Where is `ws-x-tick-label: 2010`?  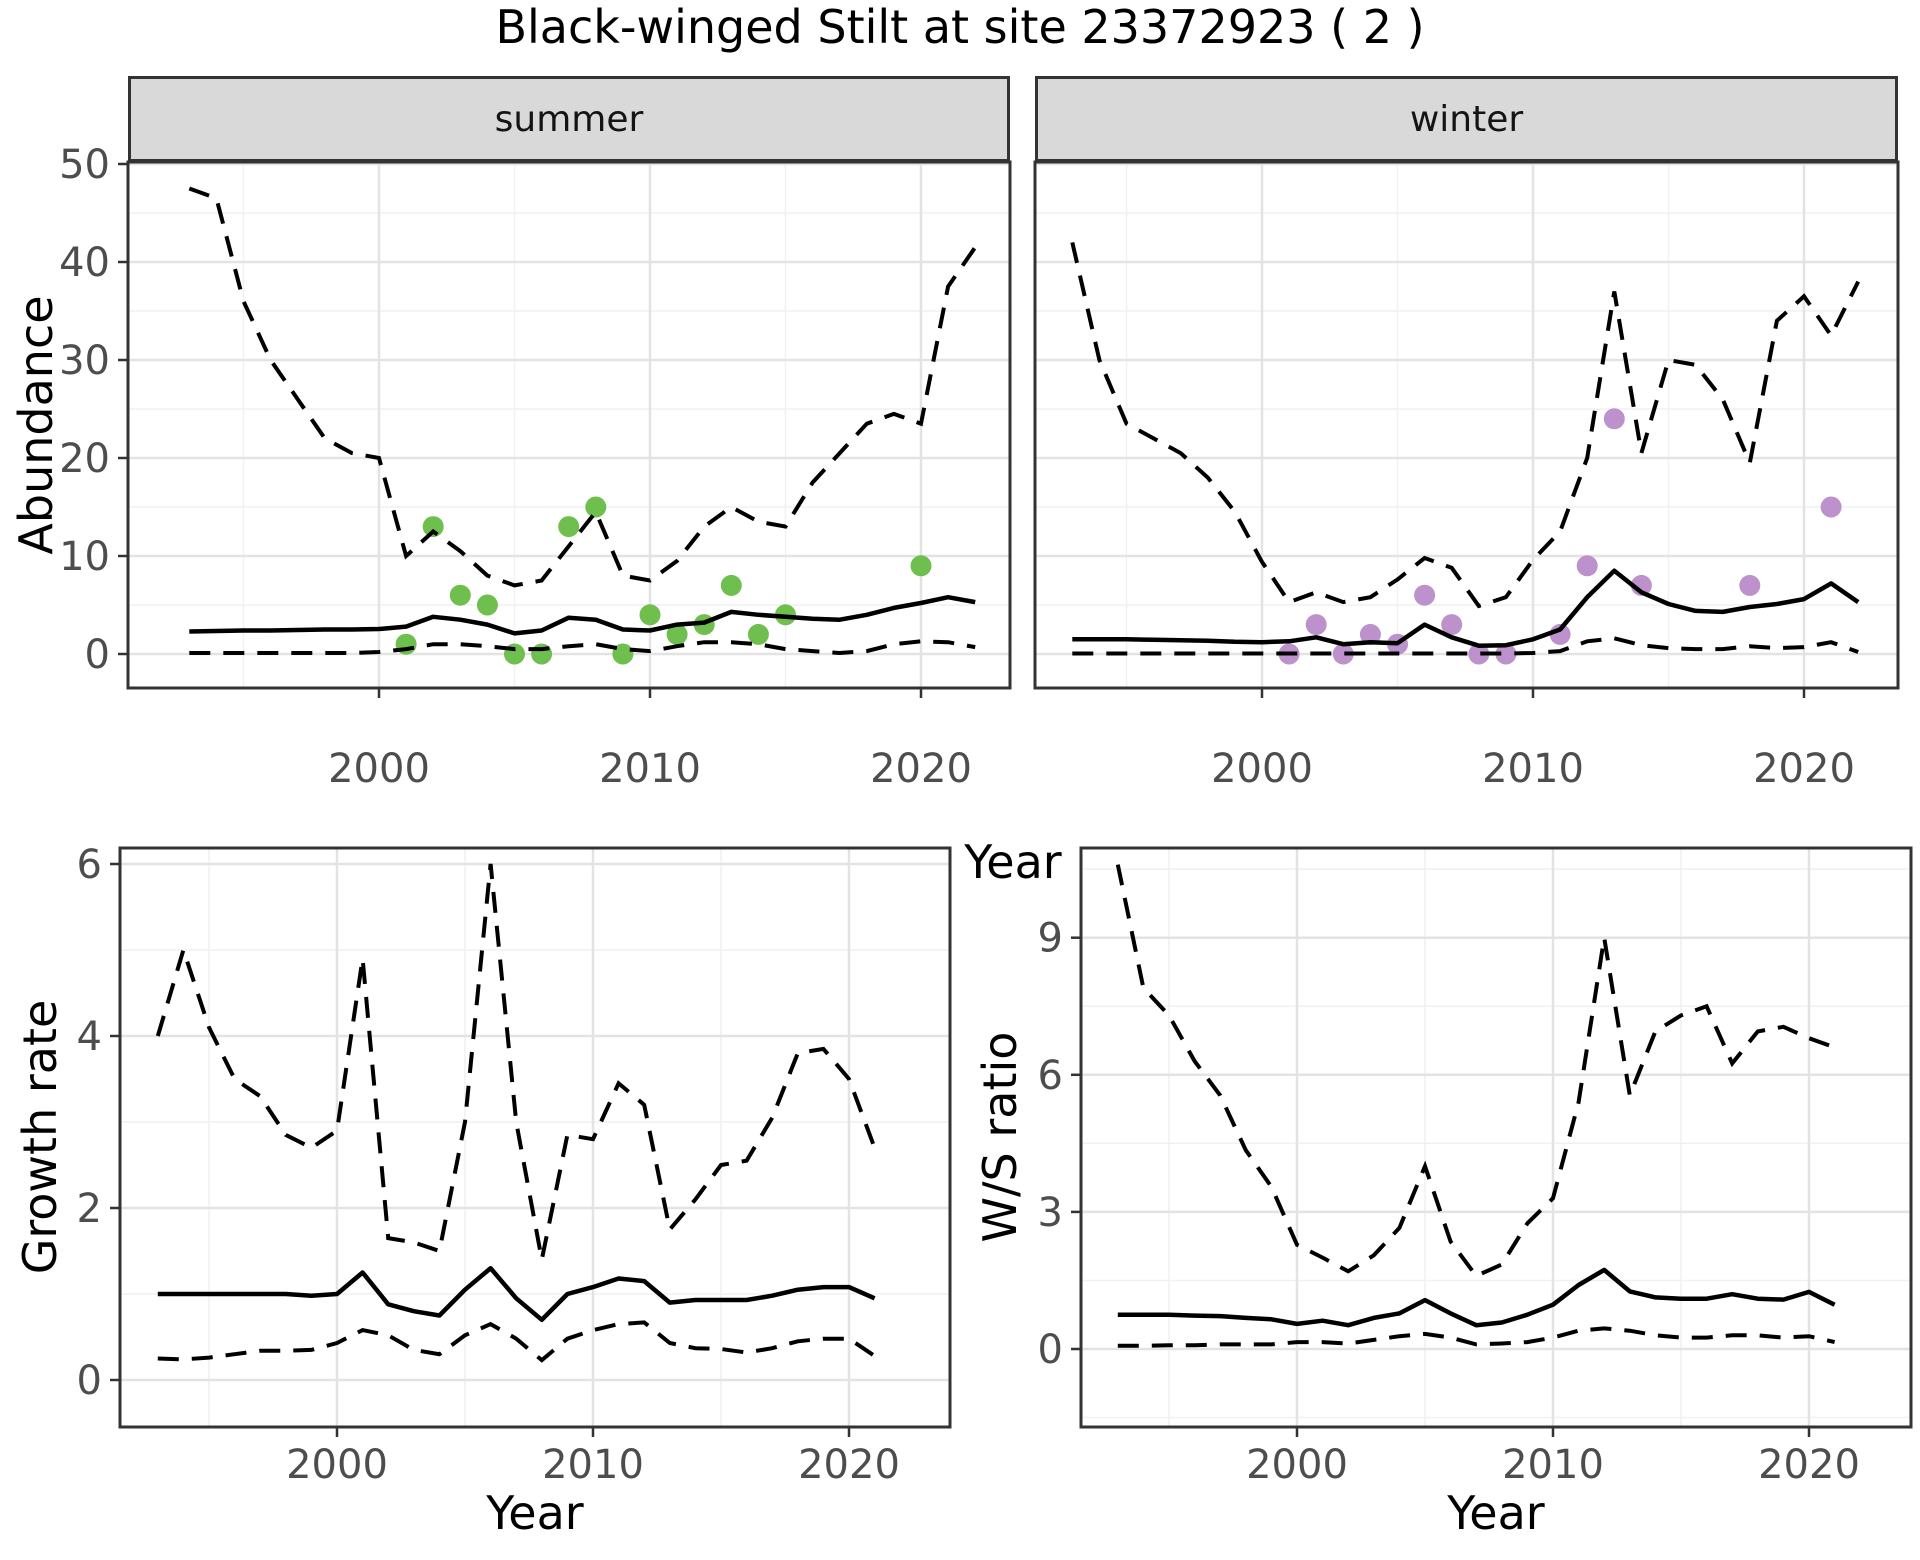 ws-x-tick-label: 2010 is located at coordinates (1553, 1465).